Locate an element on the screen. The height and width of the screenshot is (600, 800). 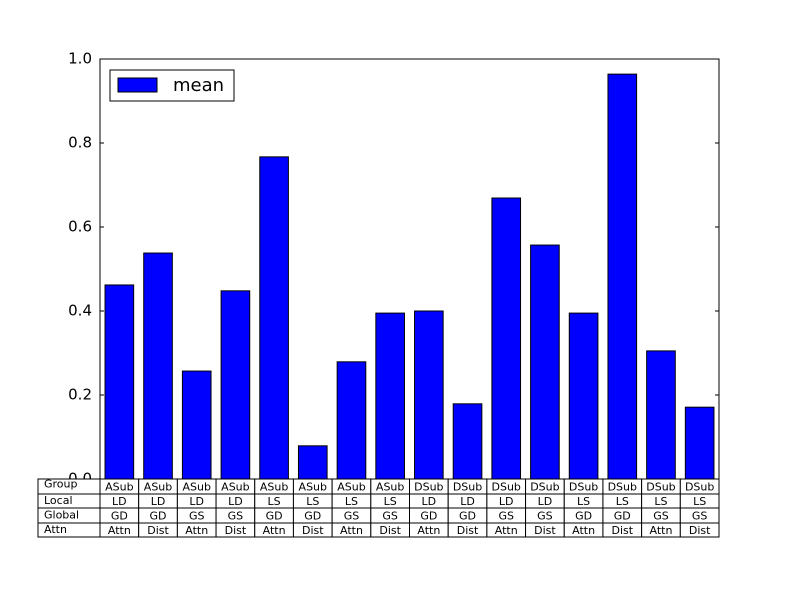
y-tick-label: 0.4 is located at coordinates (80, 311).